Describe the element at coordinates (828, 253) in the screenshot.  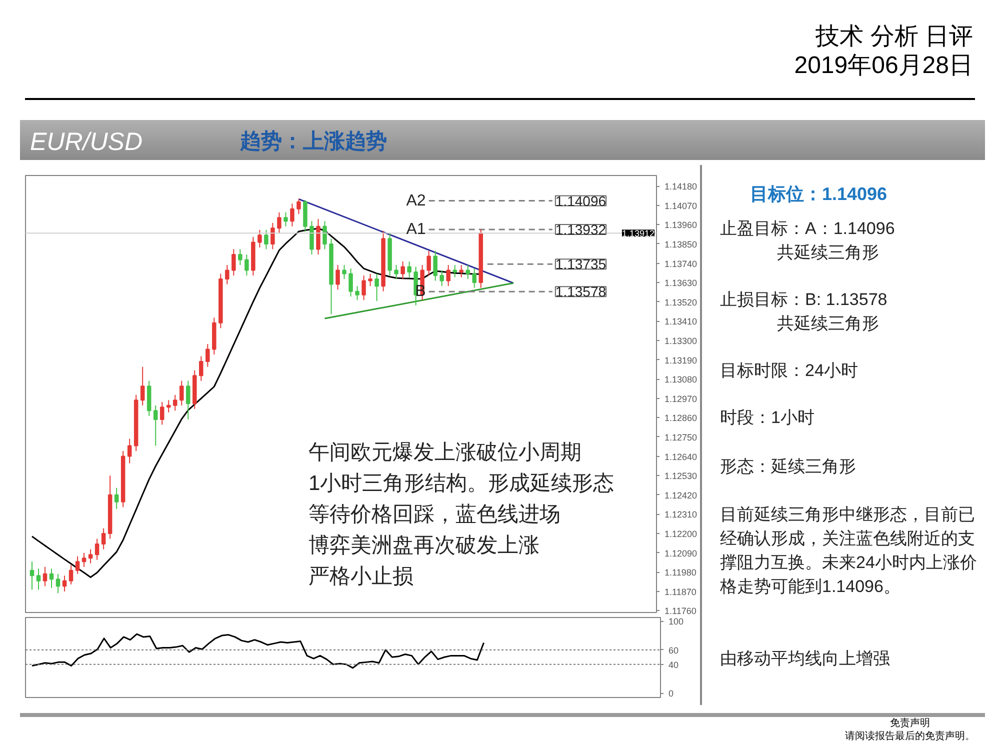
I see `text: 共延续三角形` at that location.